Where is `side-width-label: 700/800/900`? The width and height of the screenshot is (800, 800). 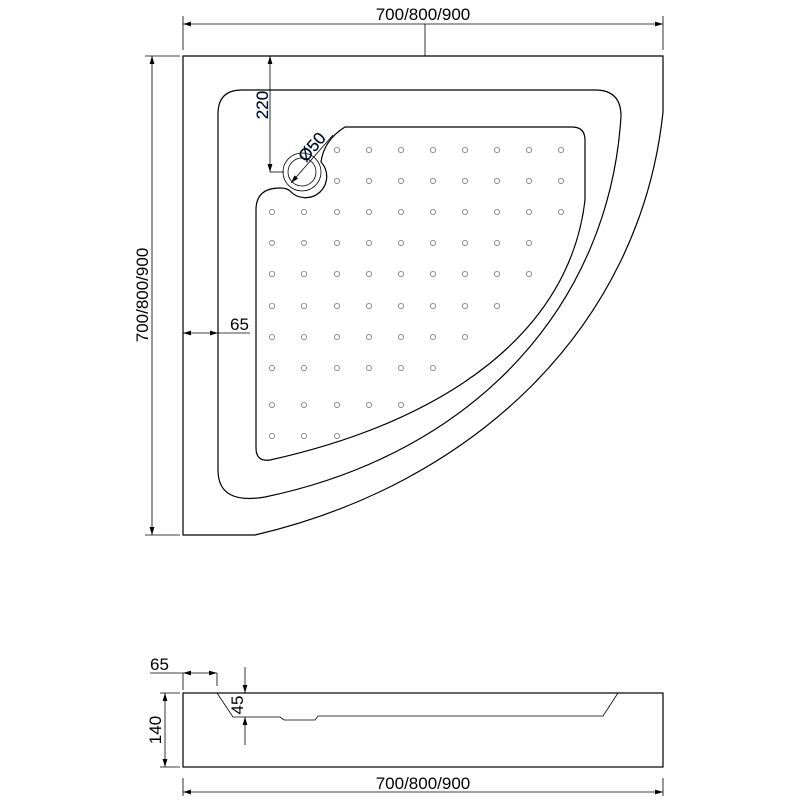
side-width-label: 700/800/900 is located at coordinates (423, 783).